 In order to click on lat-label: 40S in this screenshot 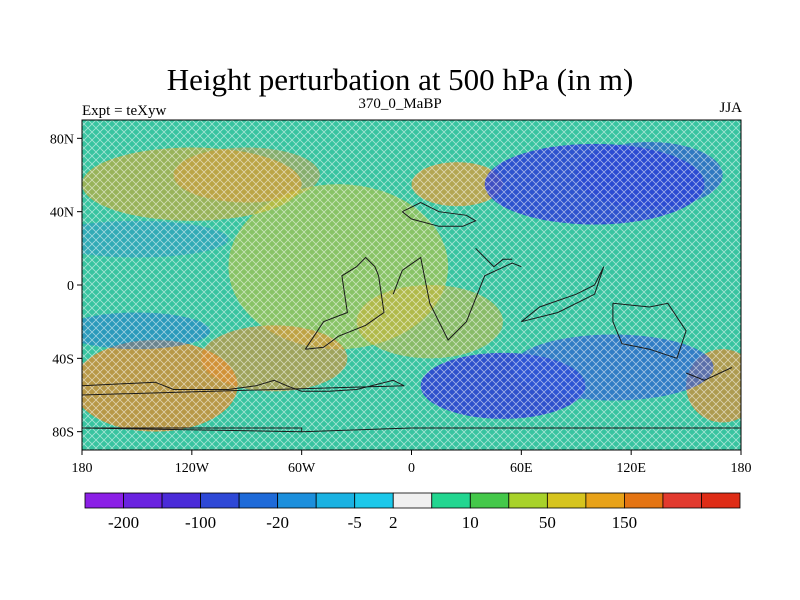, I will do `click(63, 359)`.